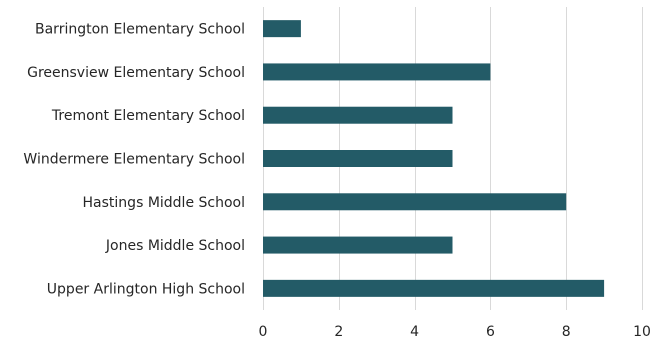  Describe the element at coordinates (164, 203) in the screenshot. I see `category-label: Hastings Middle School` at that location.